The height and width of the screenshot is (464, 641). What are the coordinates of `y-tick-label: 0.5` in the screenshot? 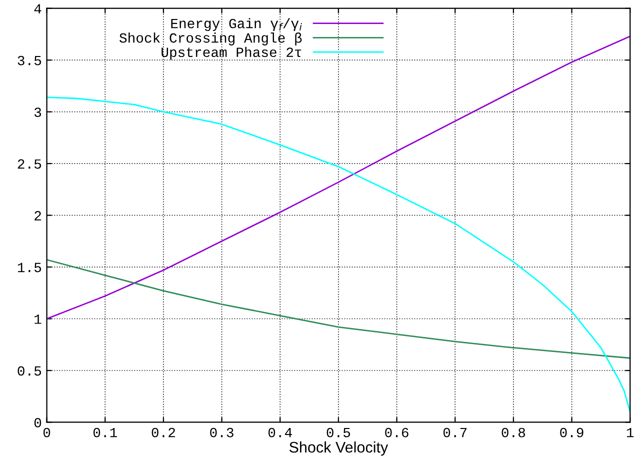 It's located at (30, 371).